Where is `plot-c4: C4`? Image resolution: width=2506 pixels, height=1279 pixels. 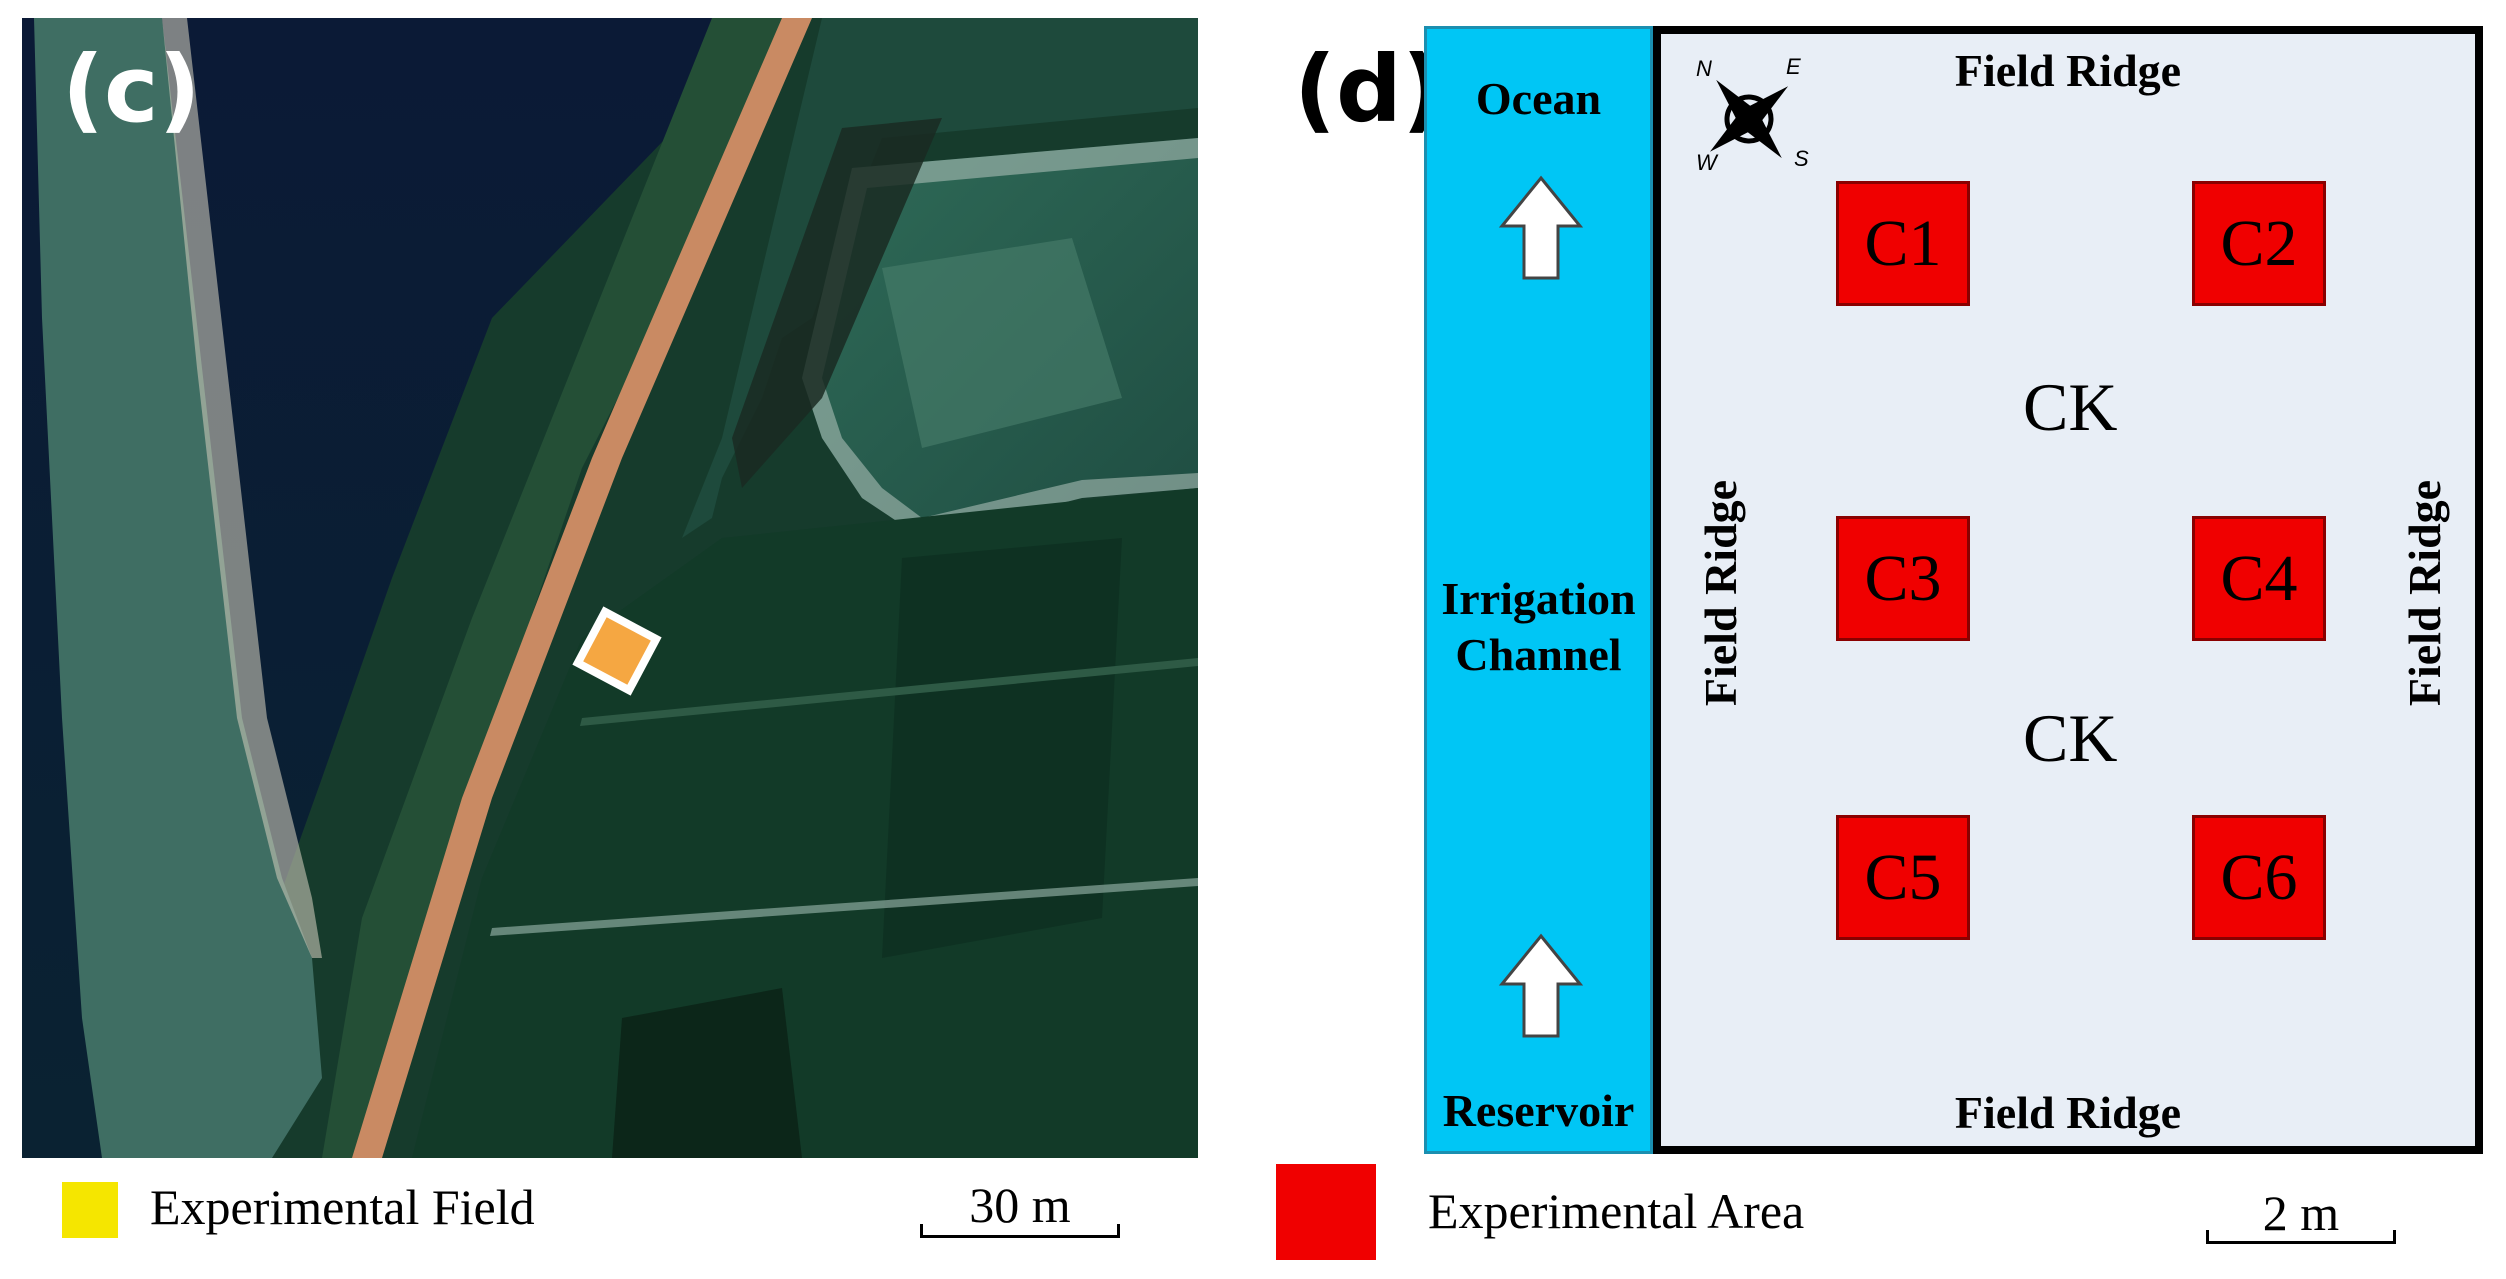 plot-c4: C4 is located at coordinates (2259, 578).